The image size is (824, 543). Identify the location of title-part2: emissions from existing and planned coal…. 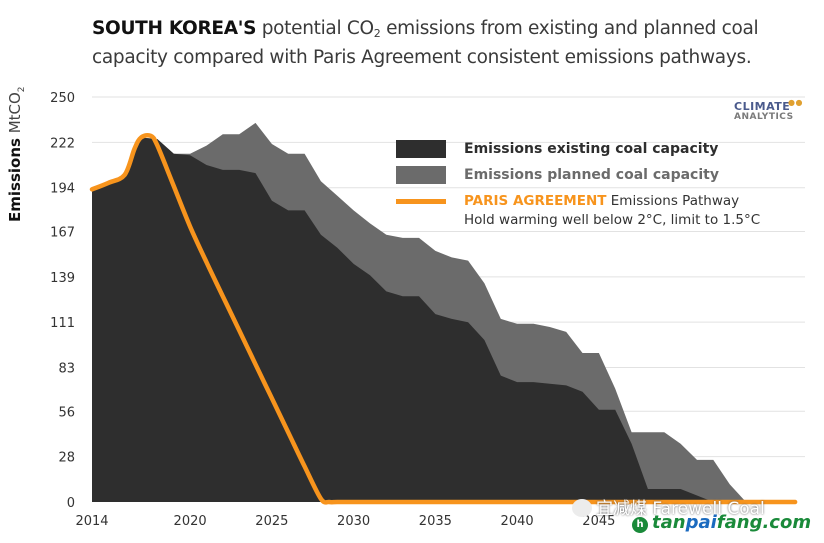
(425, 43).